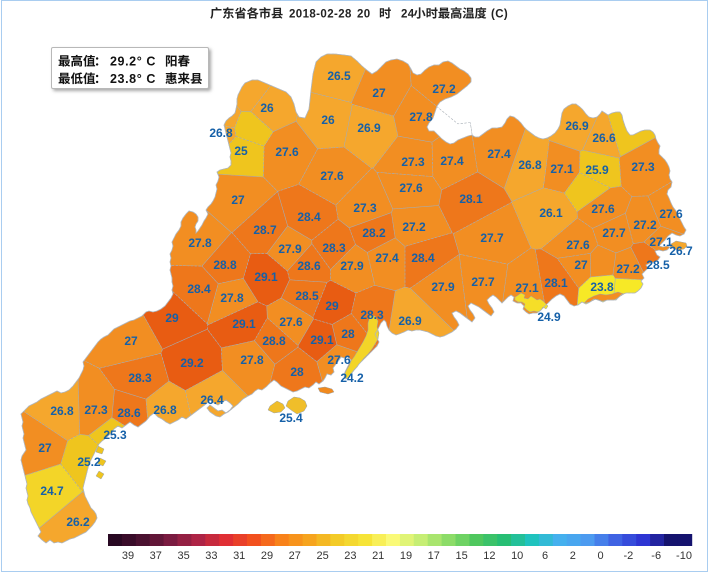 The width and height of the screenshot is (709, 572). What do you see at coordinates (684, 556) in the screenshot?
I see `svg-text: -10` at bounding box center [684, 556].